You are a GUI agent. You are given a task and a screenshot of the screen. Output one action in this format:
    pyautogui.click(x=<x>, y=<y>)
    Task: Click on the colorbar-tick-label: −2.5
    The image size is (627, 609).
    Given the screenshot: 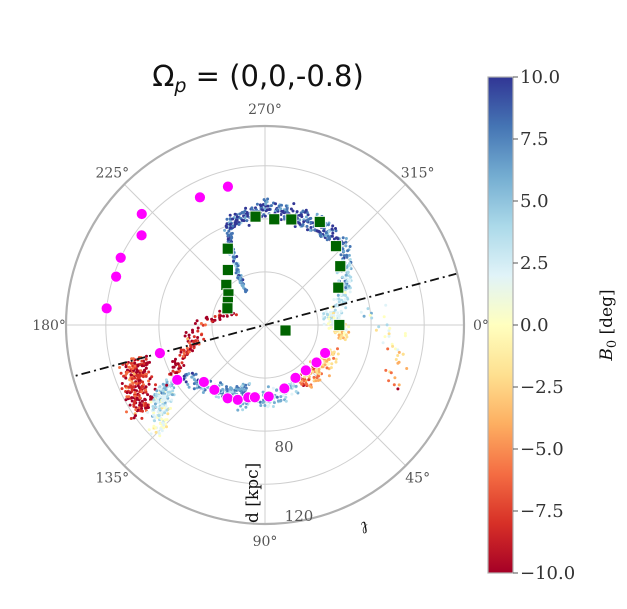 What is the action you would take?
    pyautogui.click(x=542, y=387)
    